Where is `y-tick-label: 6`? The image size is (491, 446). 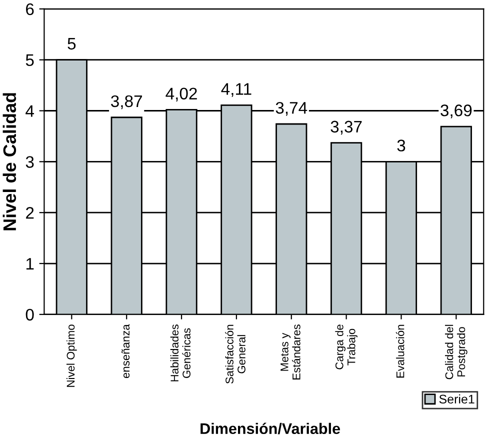 y-tick-label: 6 is located at coordinates (30, 9).